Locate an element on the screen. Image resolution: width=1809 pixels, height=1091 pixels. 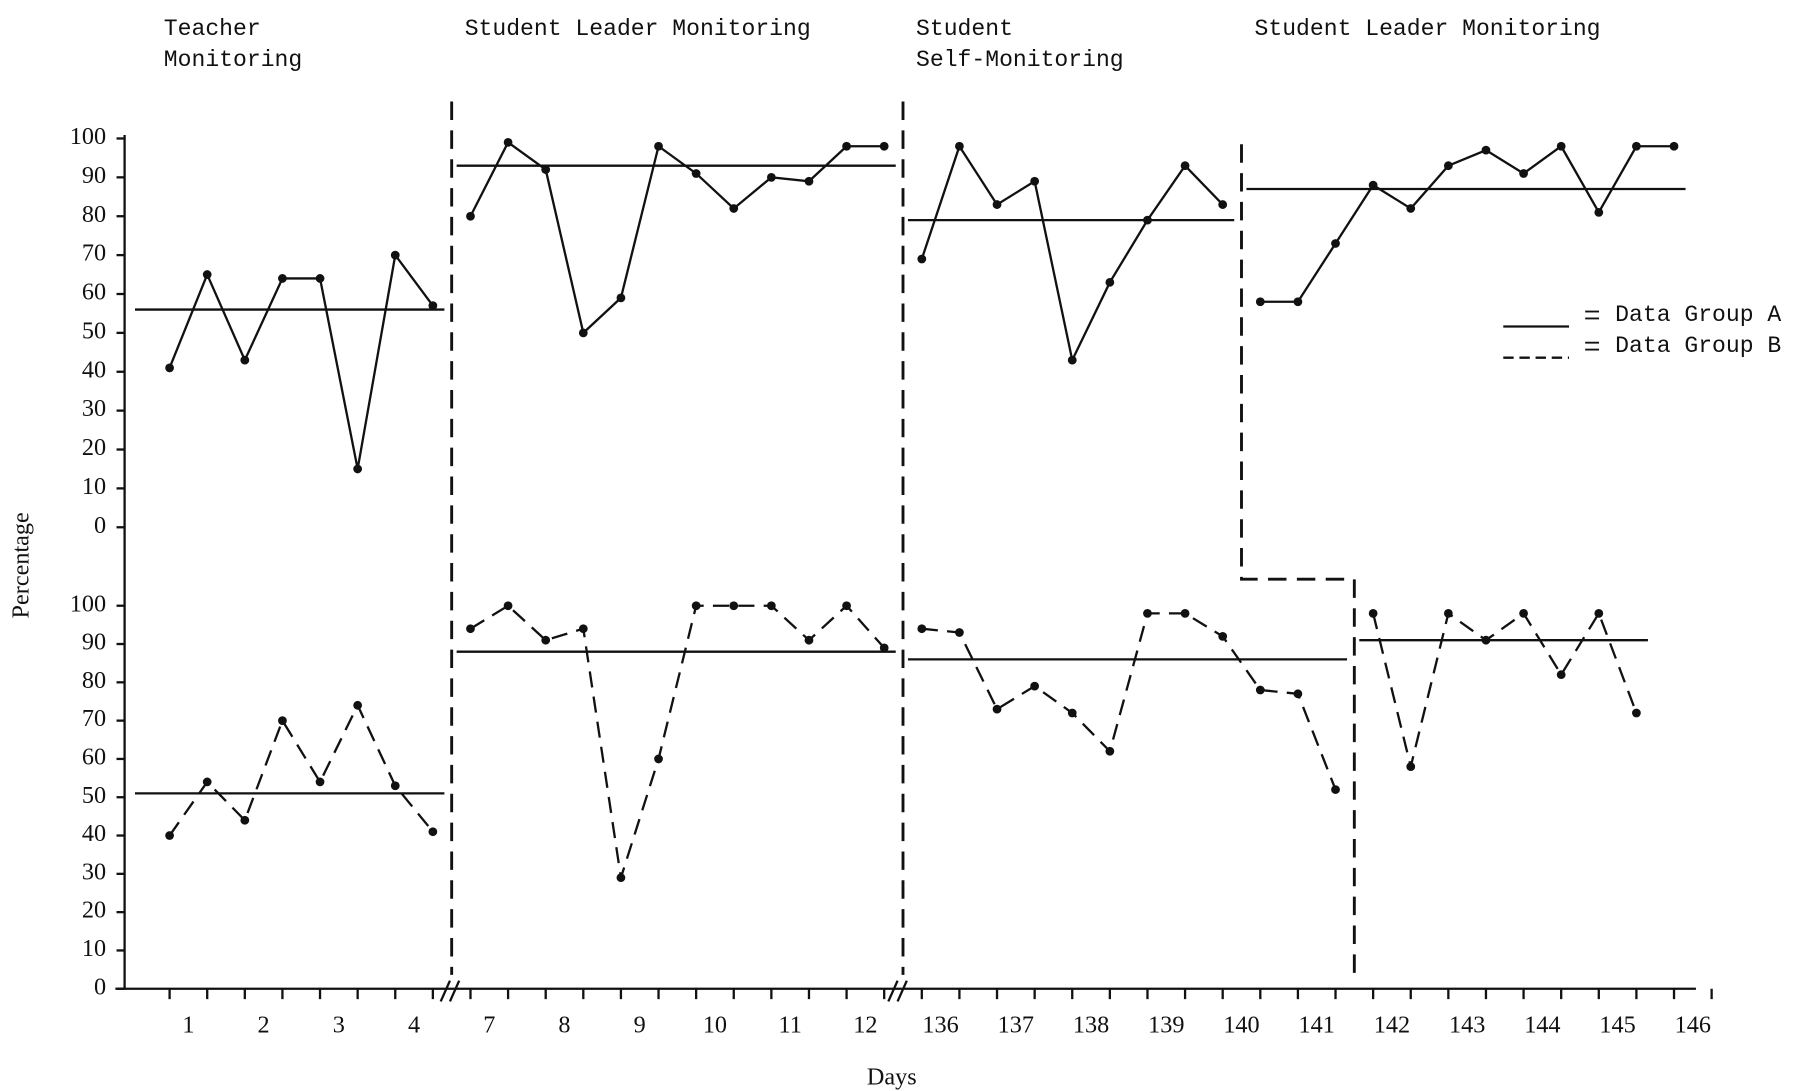
x-tick-label: 3 is located at coordinates (339, 1024).